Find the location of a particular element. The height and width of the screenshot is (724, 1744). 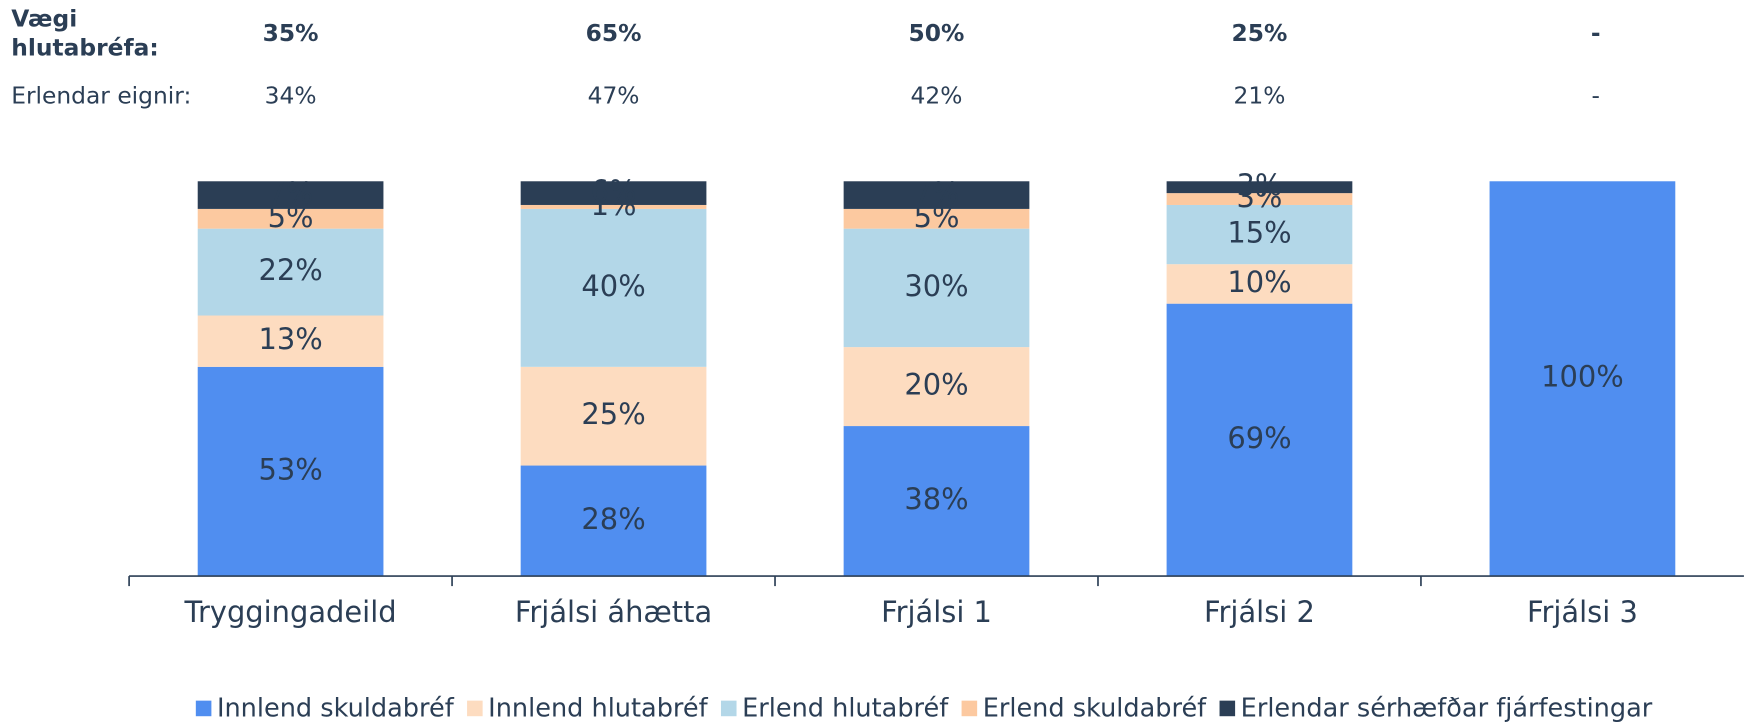

header-label: Erlendar eignir: is located at coordinates (101, 95).